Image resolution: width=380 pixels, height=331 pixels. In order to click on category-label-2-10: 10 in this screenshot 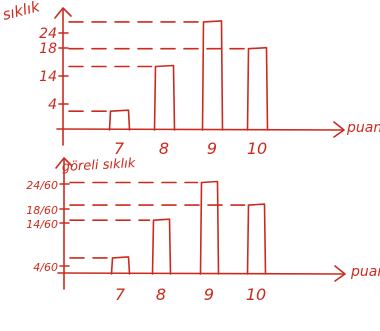, I will do `click(256, 294)`.